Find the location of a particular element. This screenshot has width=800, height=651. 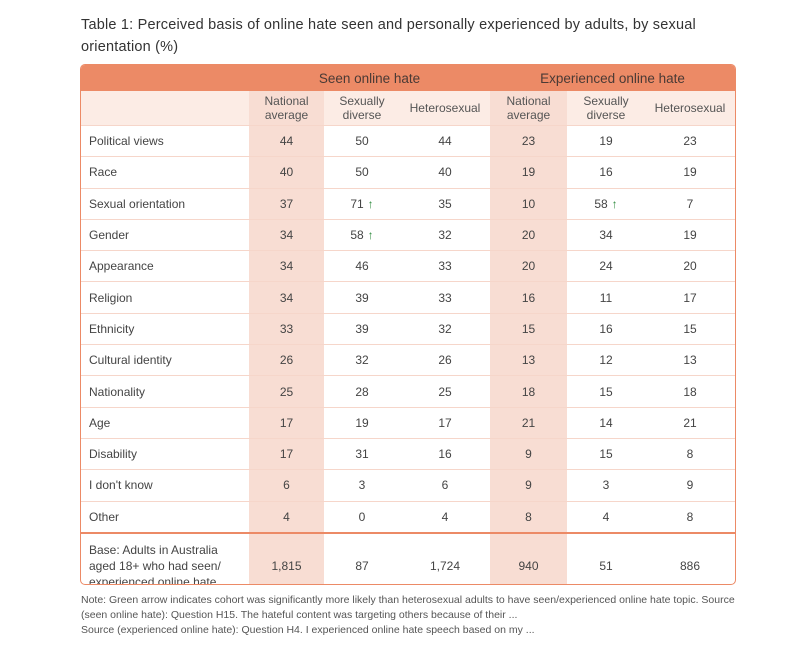

table-cell: 24 is located at coordinates (606, 266).